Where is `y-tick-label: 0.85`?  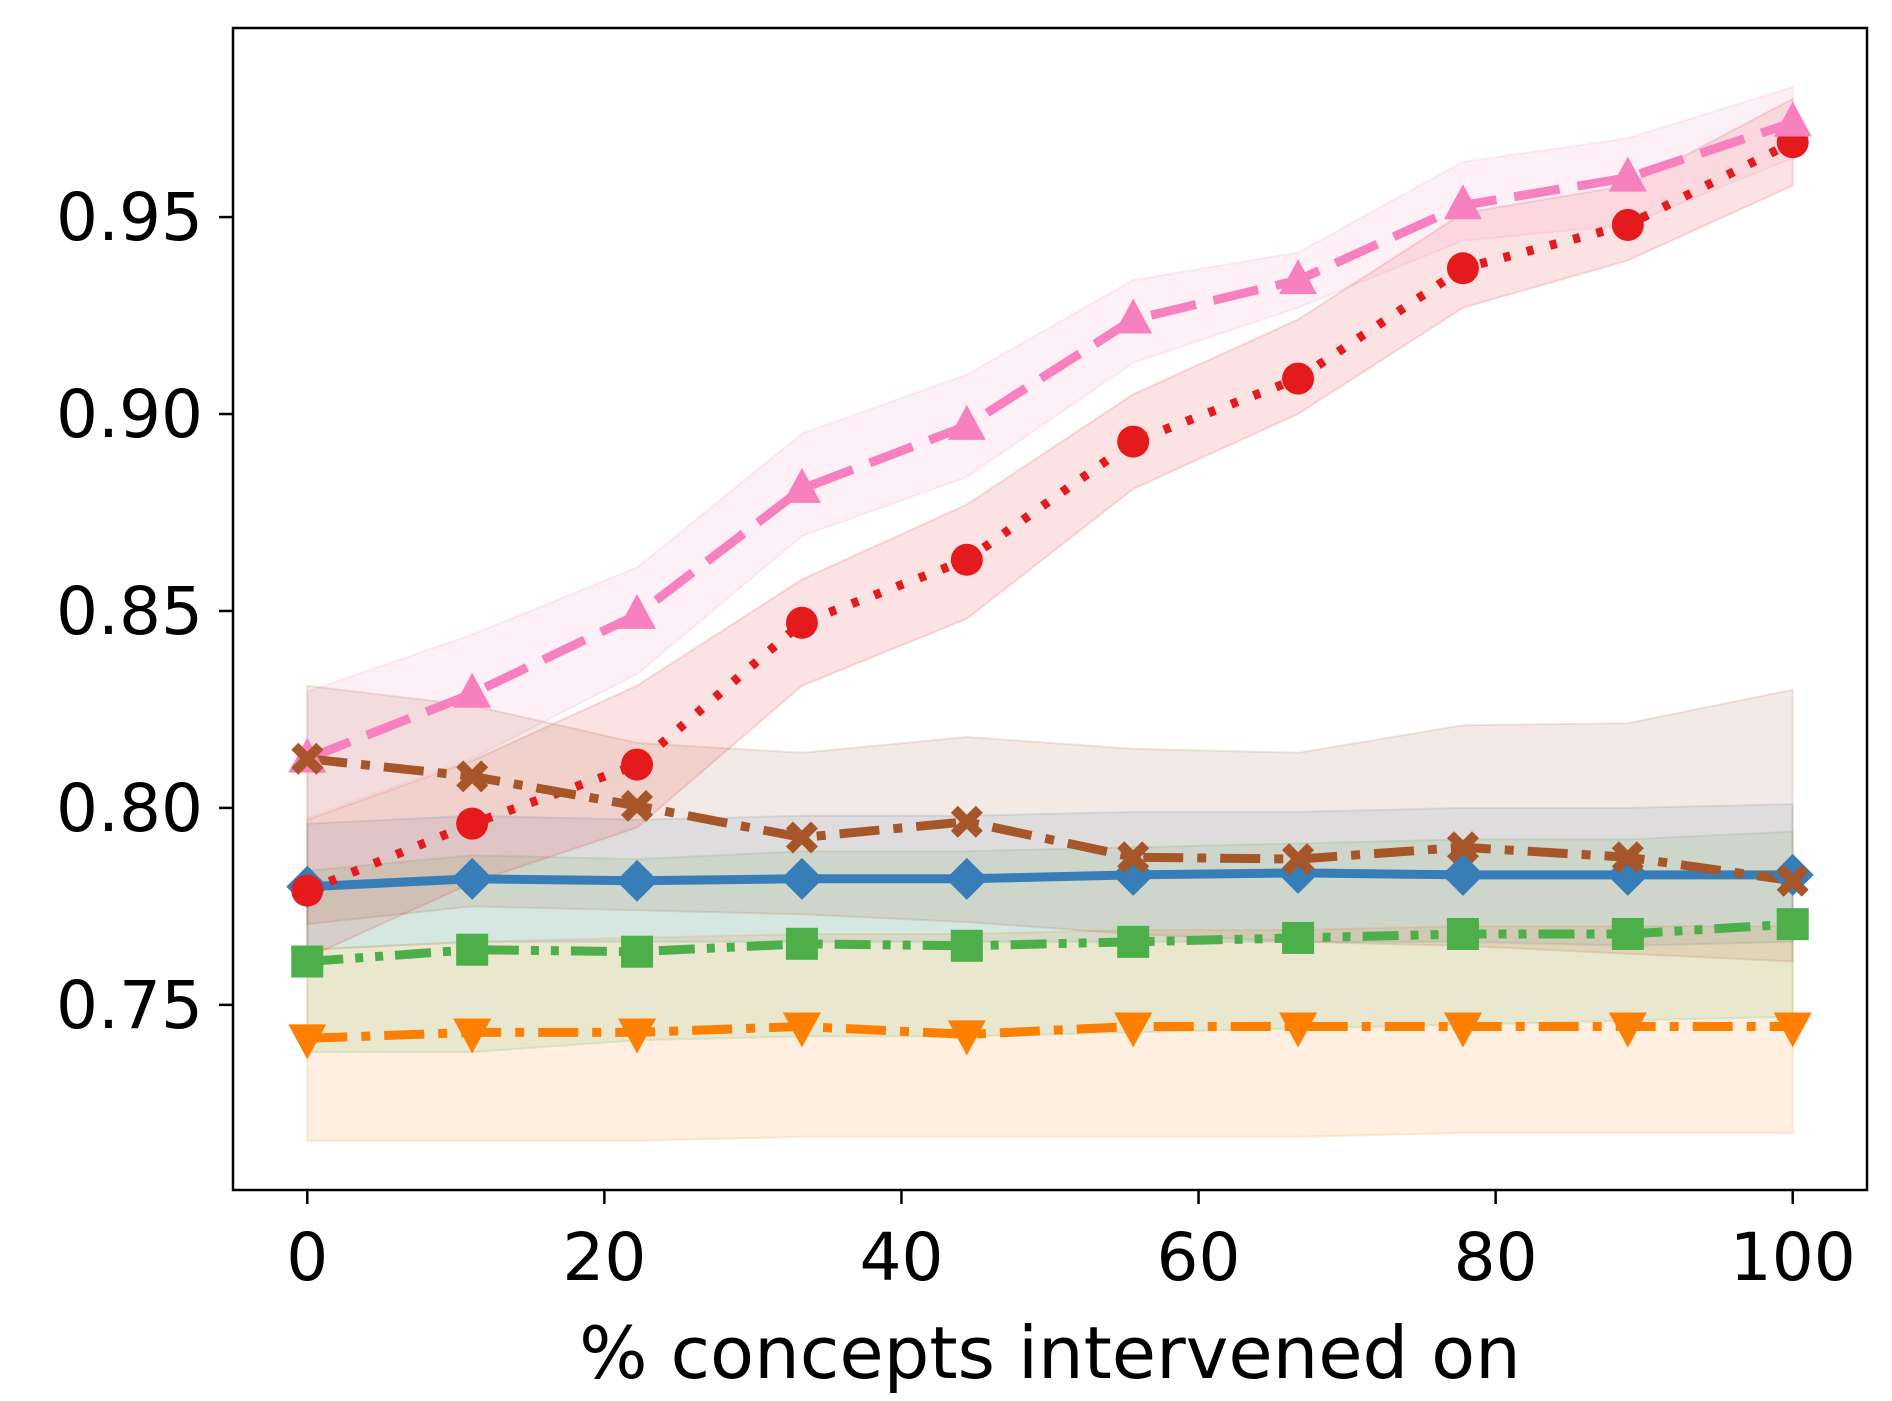
y-tick-label: 0.85 is located at coordinates (129, 611).